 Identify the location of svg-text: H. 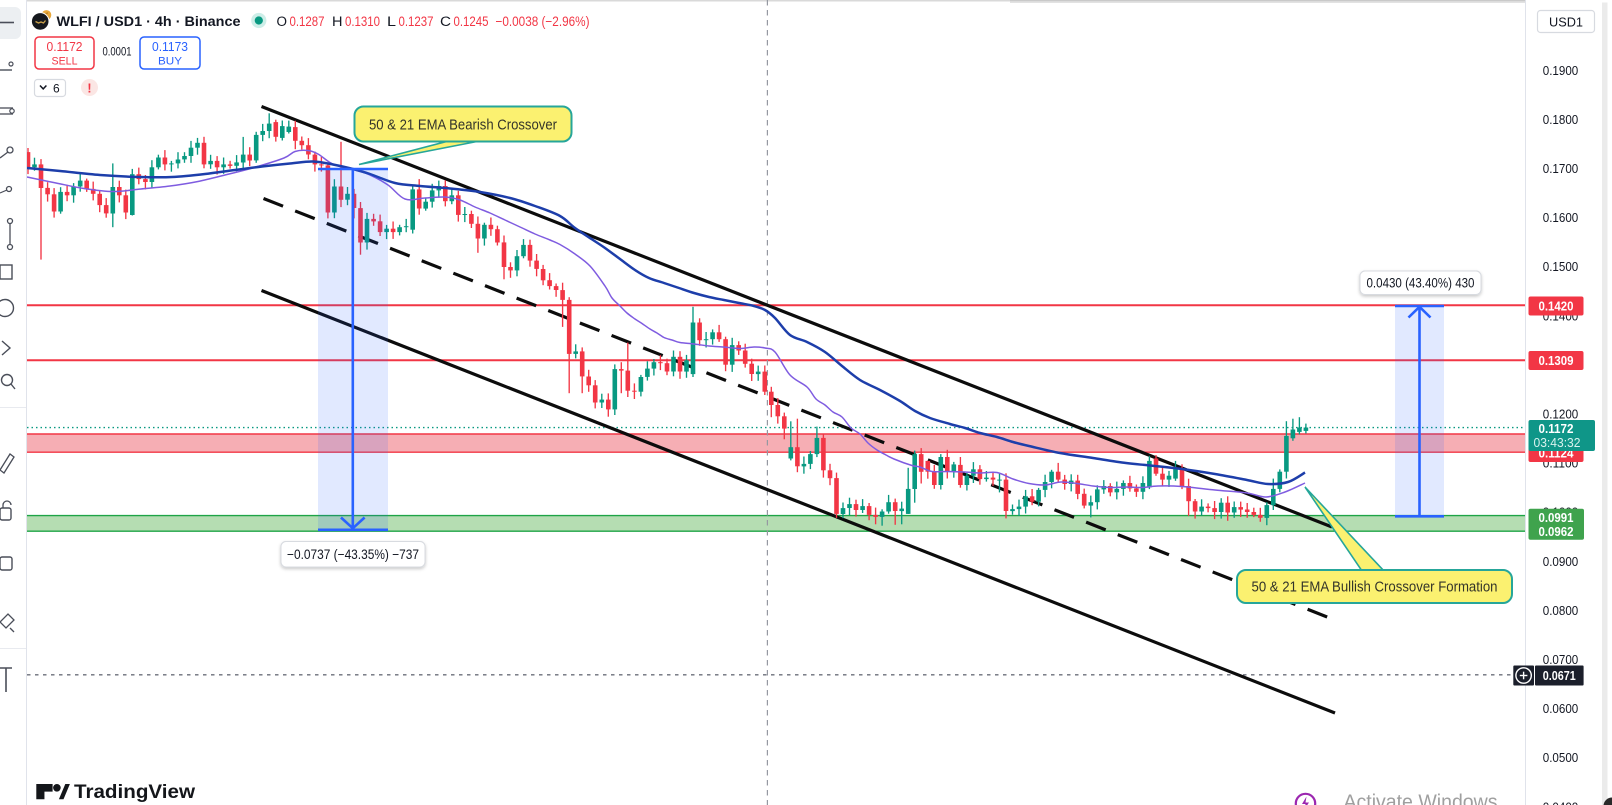
(337, 21).